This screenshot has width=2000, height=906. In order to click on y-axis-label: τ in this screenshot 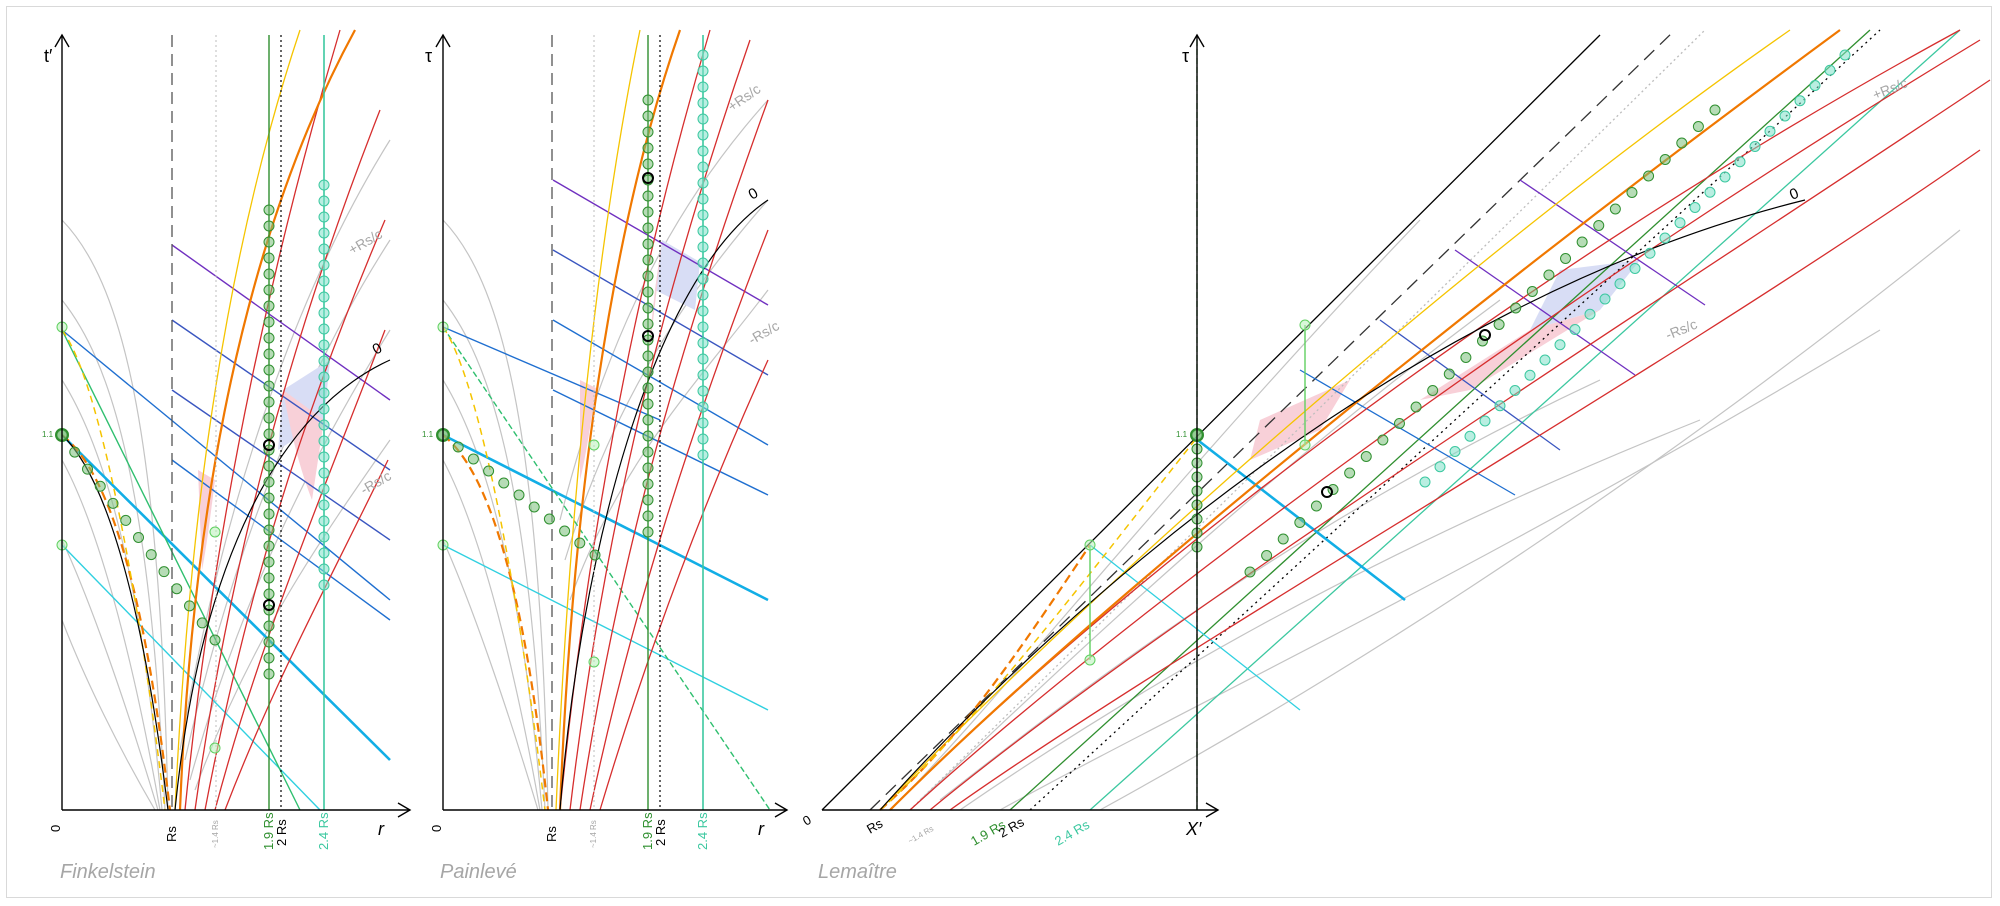, I will do `click(1185, 56)`.